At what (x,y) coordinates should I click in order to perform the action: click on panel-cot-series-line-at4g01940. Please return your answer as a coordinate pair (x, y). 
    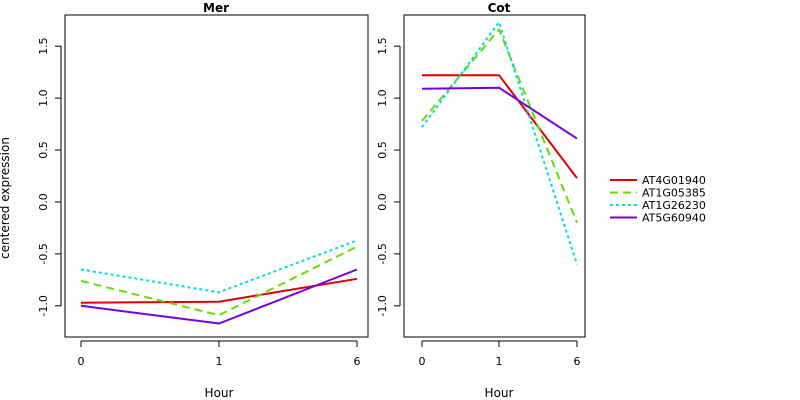
    Looking at the image, I should click on (500, 126).